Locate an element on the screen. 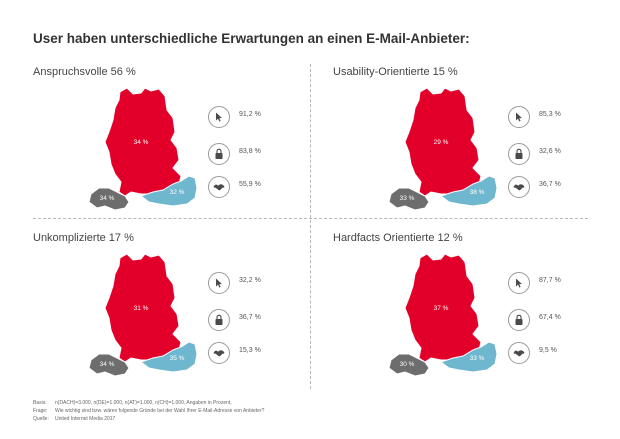  metric-value: 91,2 % is located at coordinates (250, 114).